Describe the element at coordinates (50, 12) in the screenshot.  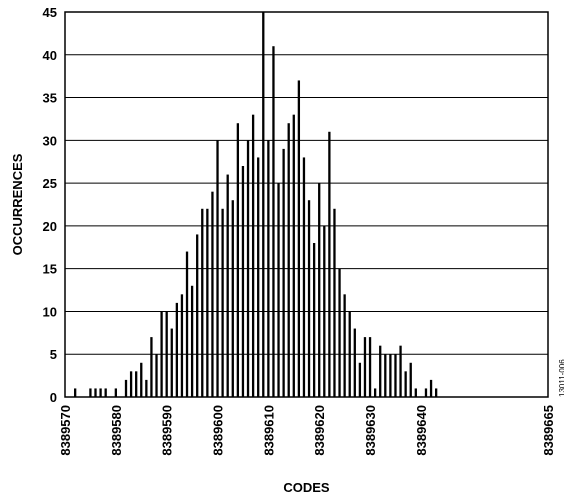
I see `y-tick-label: 45` at that location.